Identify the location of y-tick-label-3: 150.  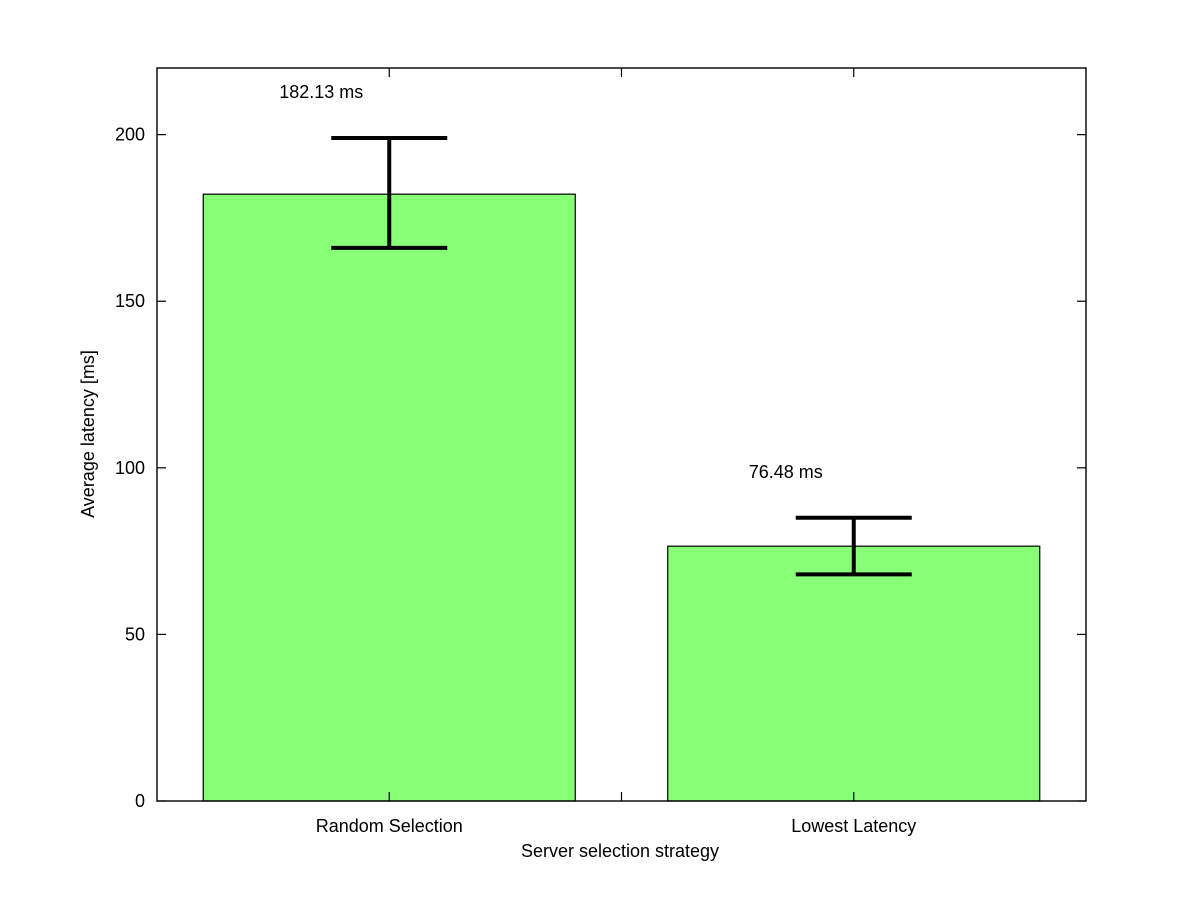
(130, 301).